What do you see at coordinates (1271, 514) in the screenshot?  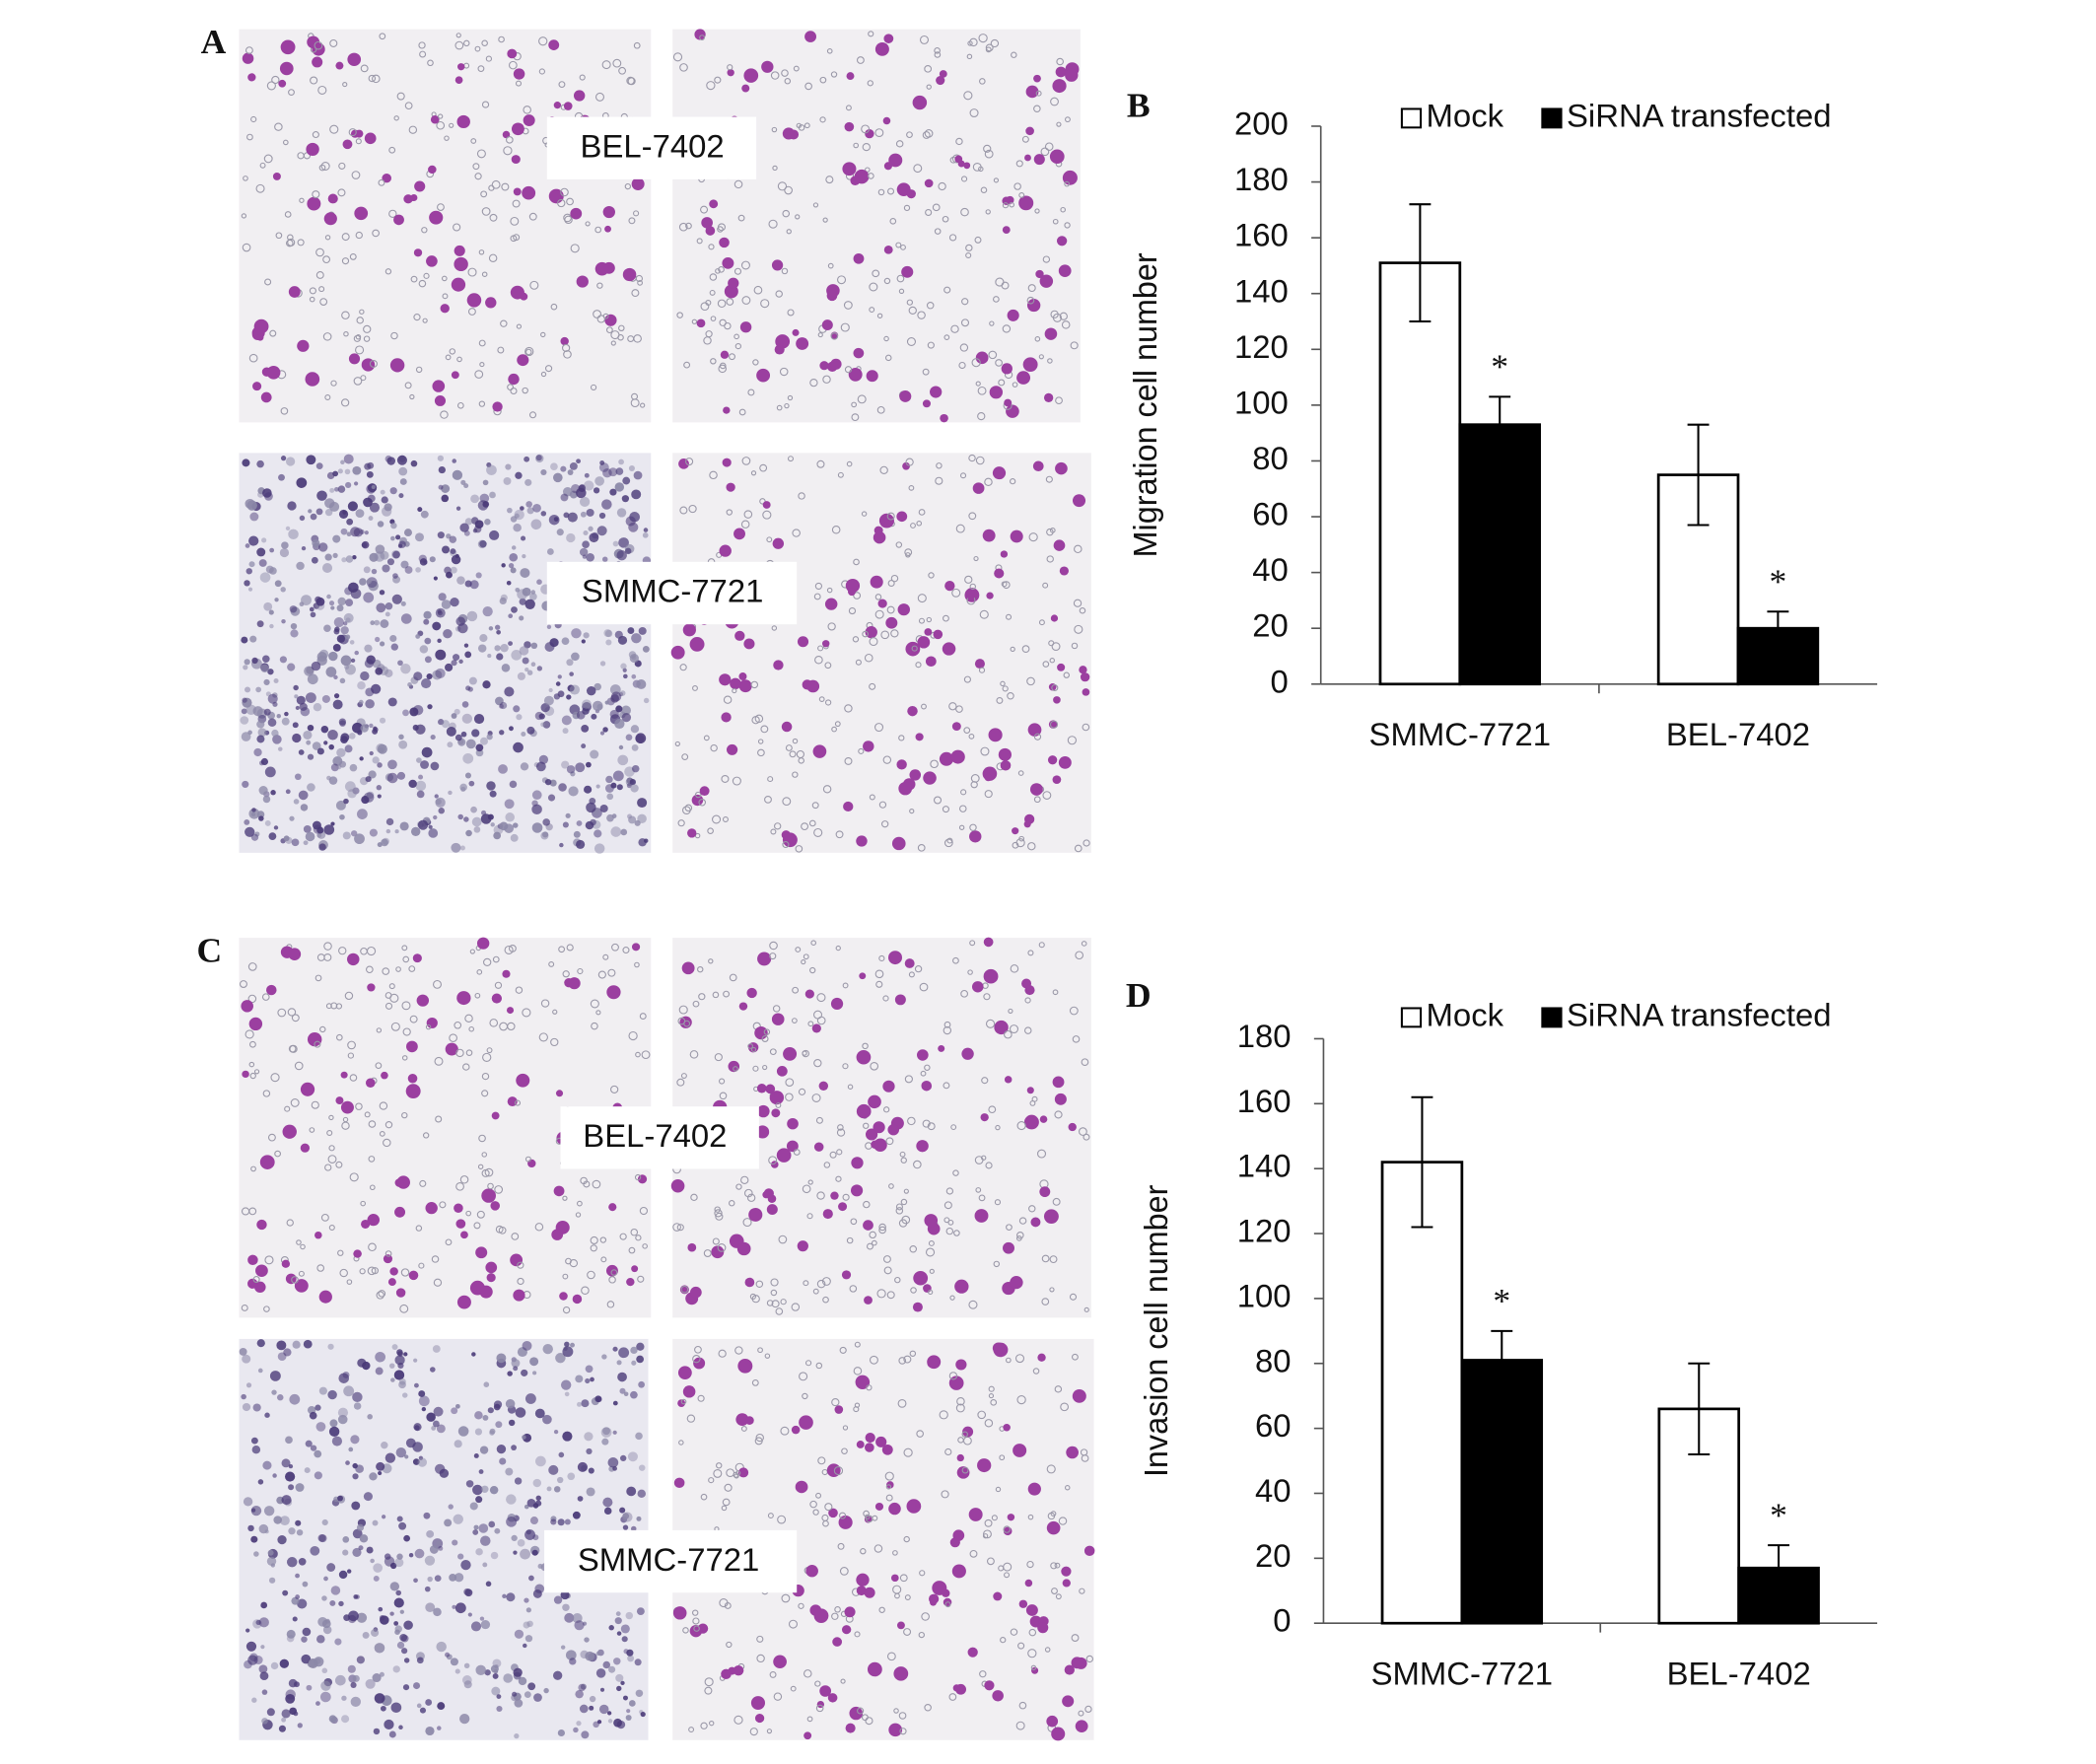 I see `y-tick-label: 60` at bounding box center [1271, 514].